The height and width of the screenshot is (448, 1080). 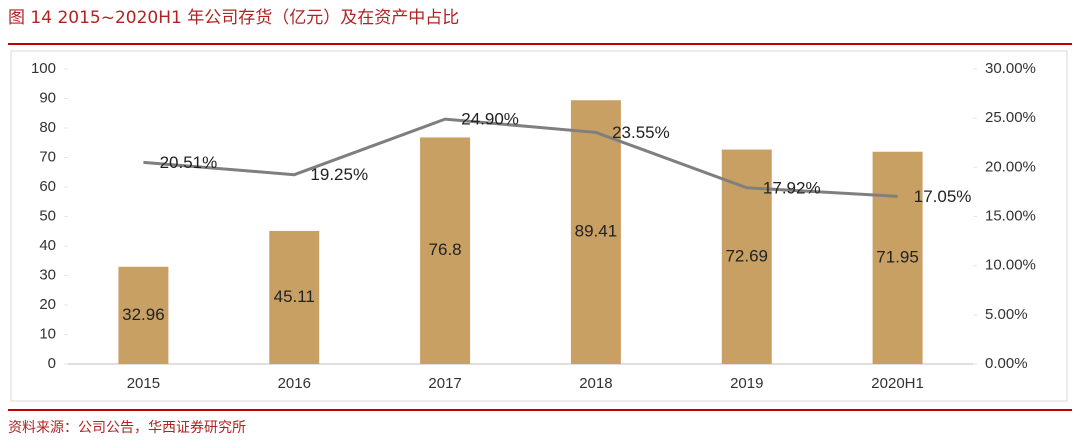 What do you see at coordinates (47, 245) in the screenshot?
I see `y-tick-label: 40` at bounding box center [47, 245].